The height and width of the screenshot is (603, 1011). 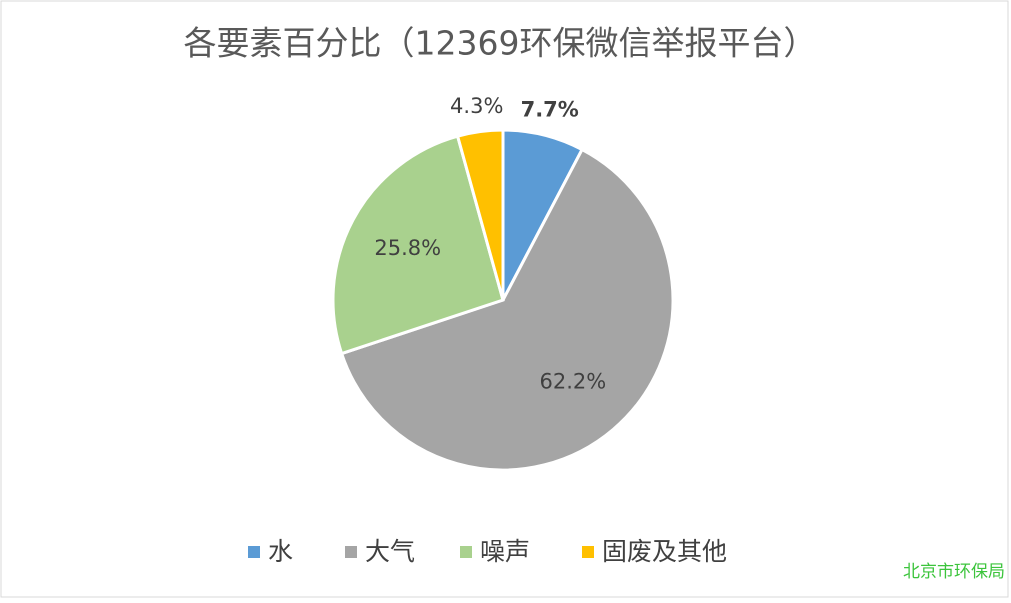 What do you see at coordinates (954, 572) in the screenshot?
I see `watermark: 北京市环保局` at bounding box center [954, 572].